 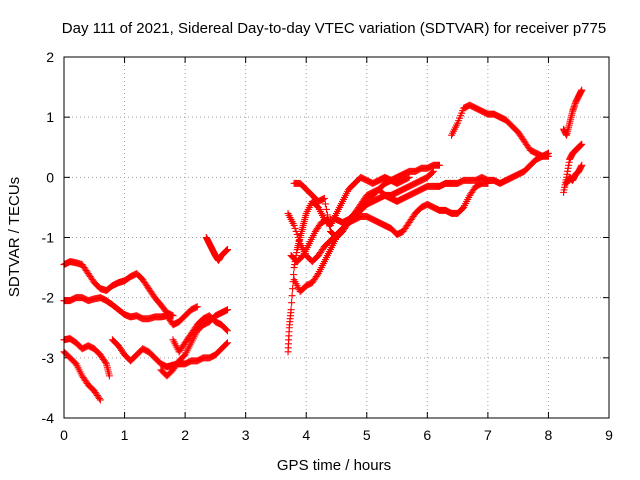 What do you see at coordinates (48, 418) in the screenshot?
I see `y-tick-label: -4` at bounding box center [48, 418].